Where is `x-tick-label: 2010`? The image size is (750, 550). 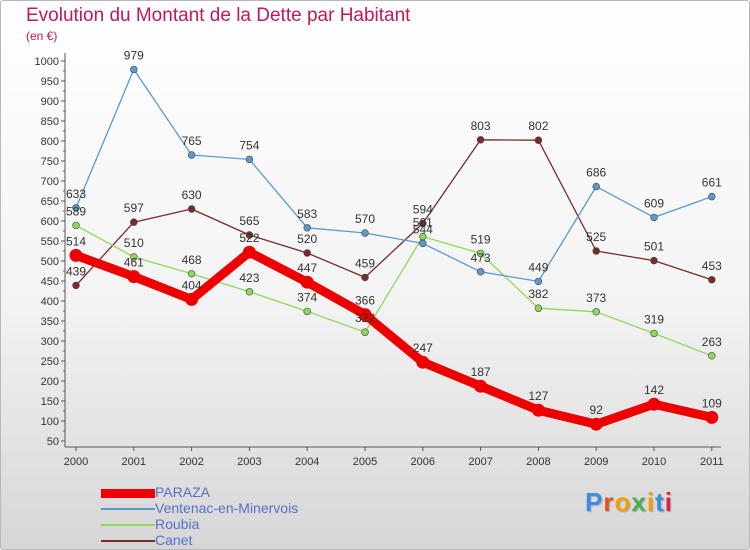
x-tick-label: 2010 is located at coordinates (654, 462).